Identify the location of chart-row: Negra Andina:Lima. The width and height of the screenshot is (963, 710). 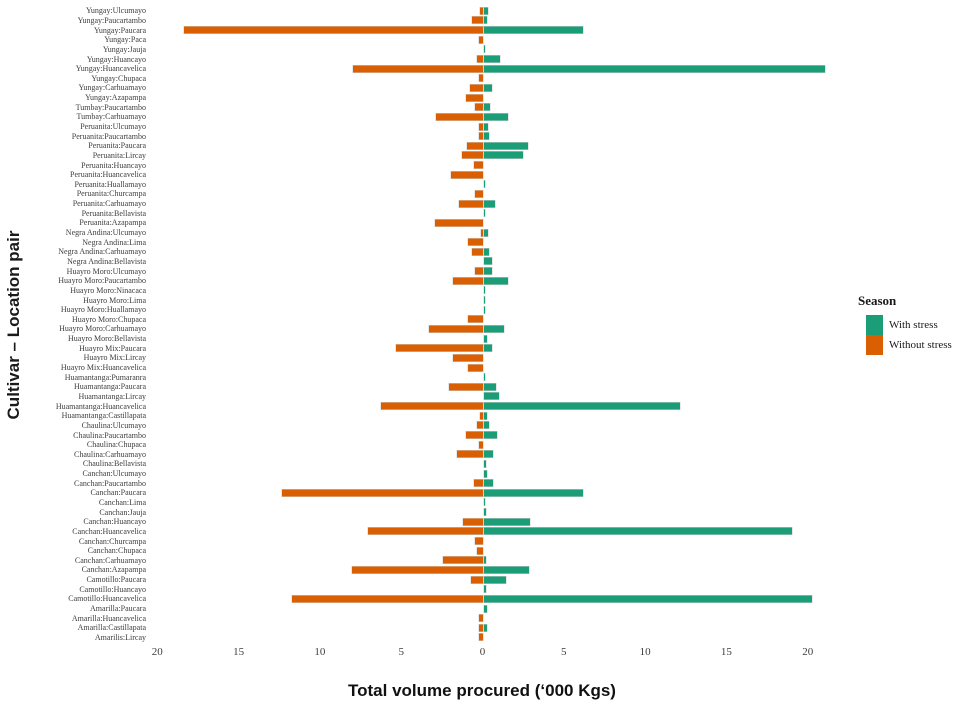
(426, 242).